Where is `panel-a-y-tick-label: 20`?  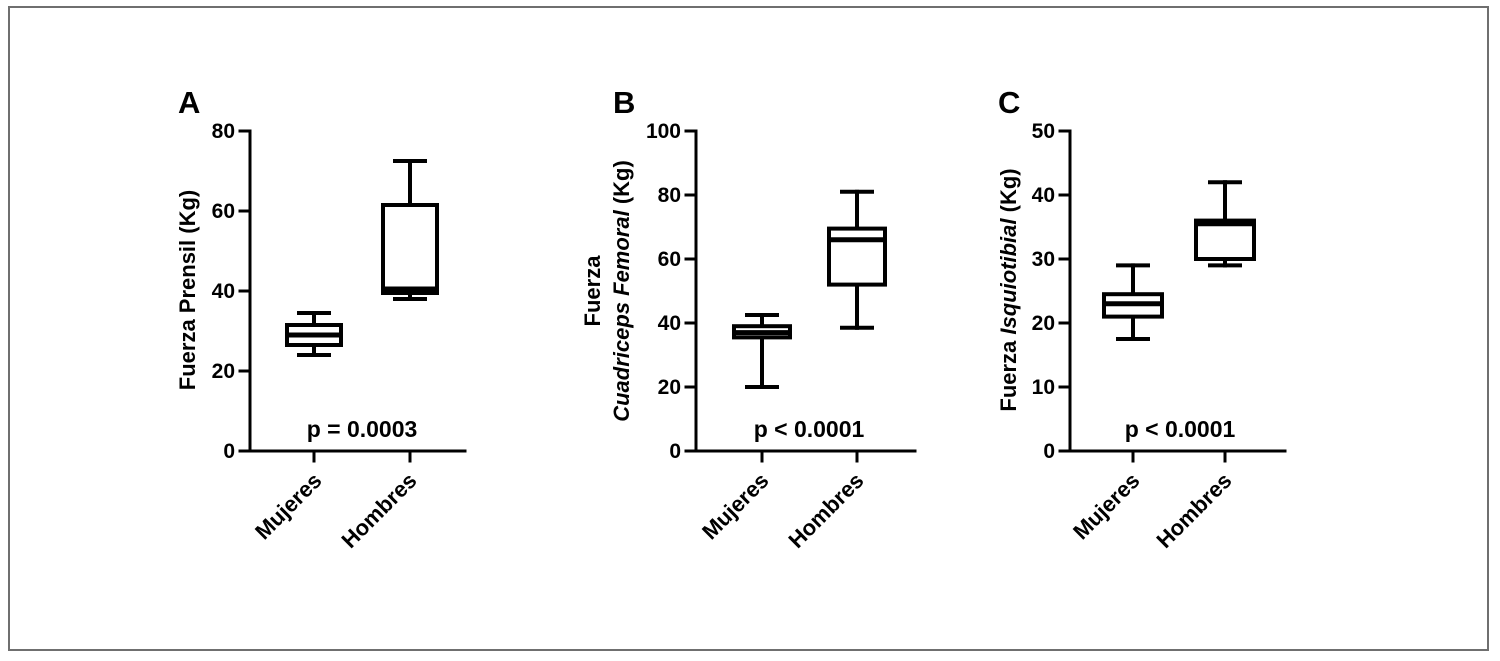
panel-a-y-tick-label: 20 is located at coordinates (223, 371).